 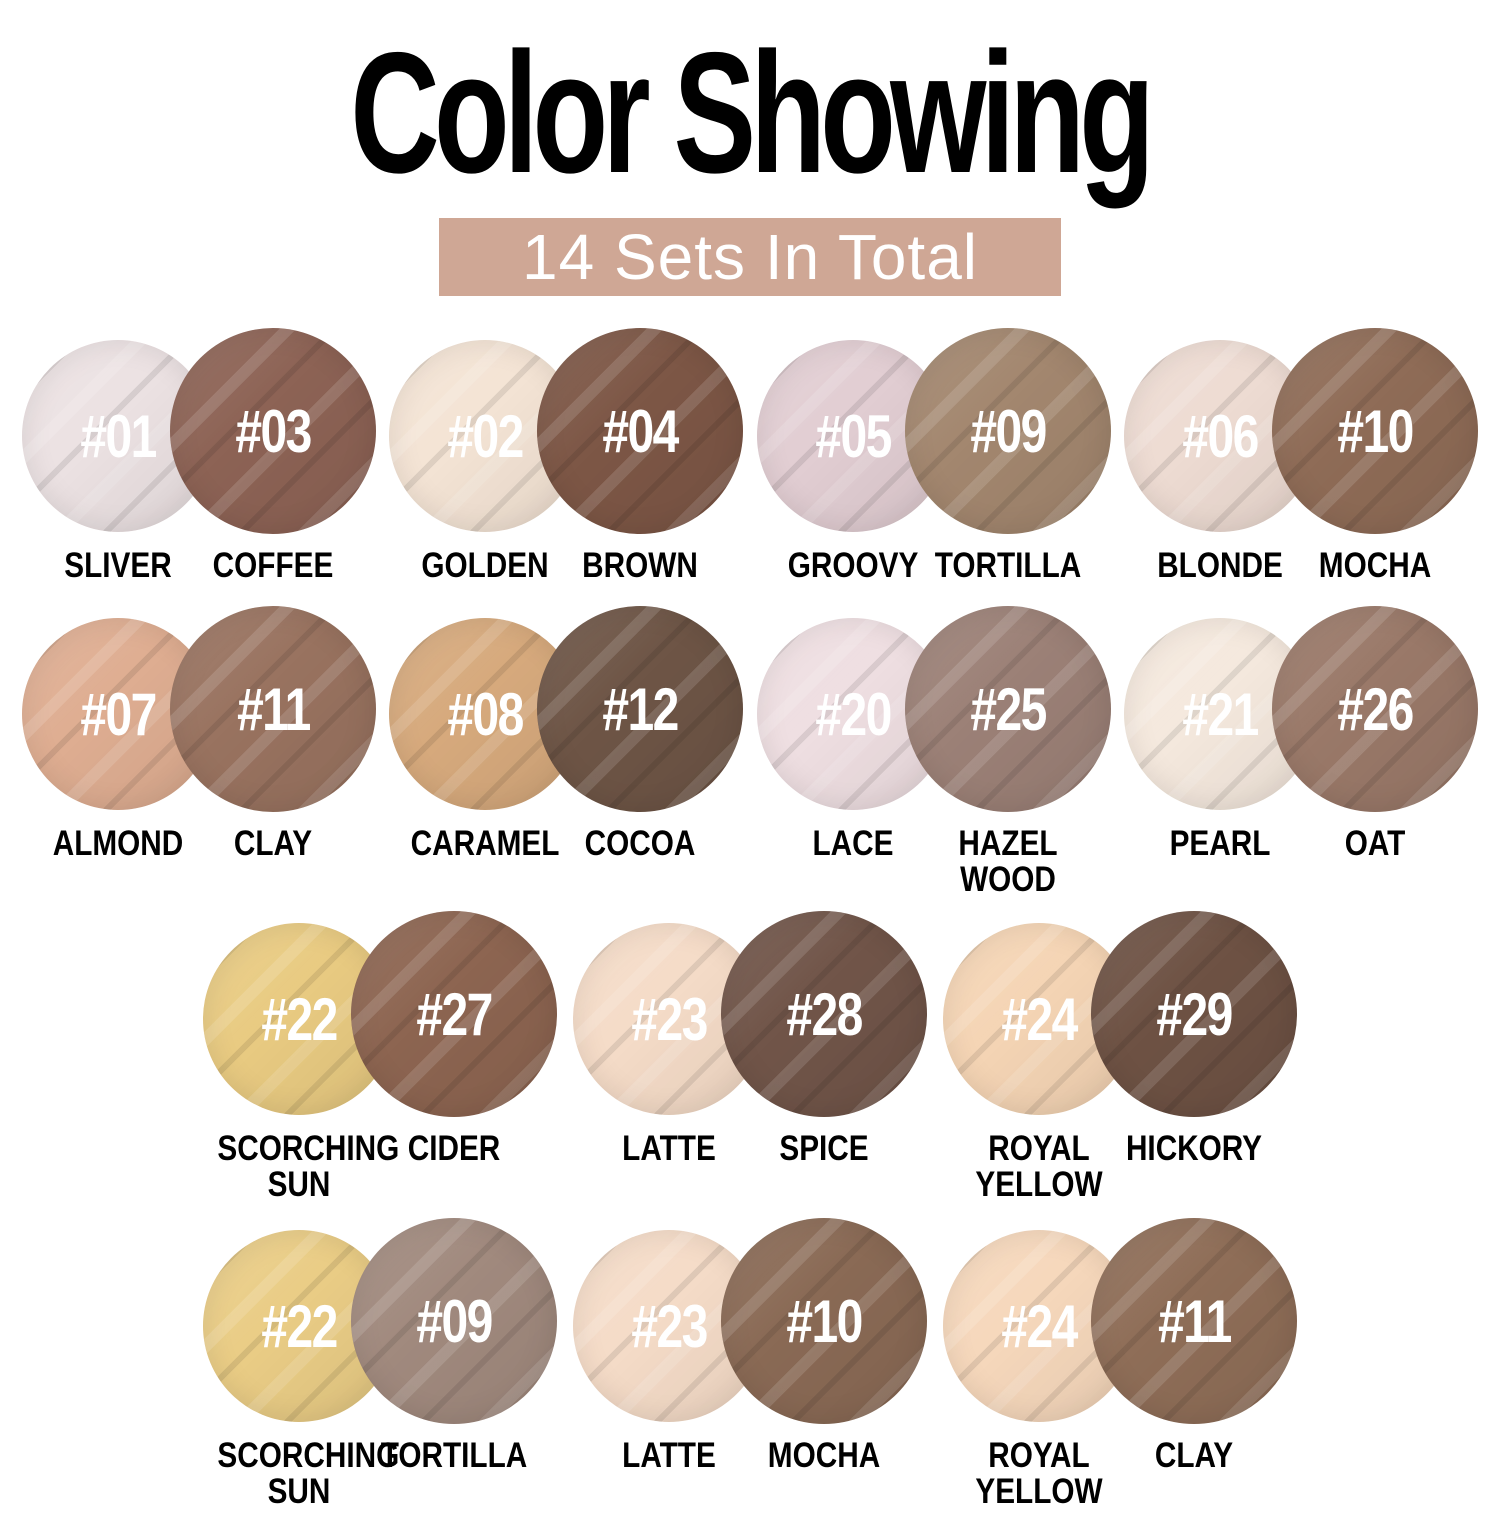 I want to click on swatch-pair-08-12: #08 #12 CARAMEL COCOA, so click(x=566, y=758).